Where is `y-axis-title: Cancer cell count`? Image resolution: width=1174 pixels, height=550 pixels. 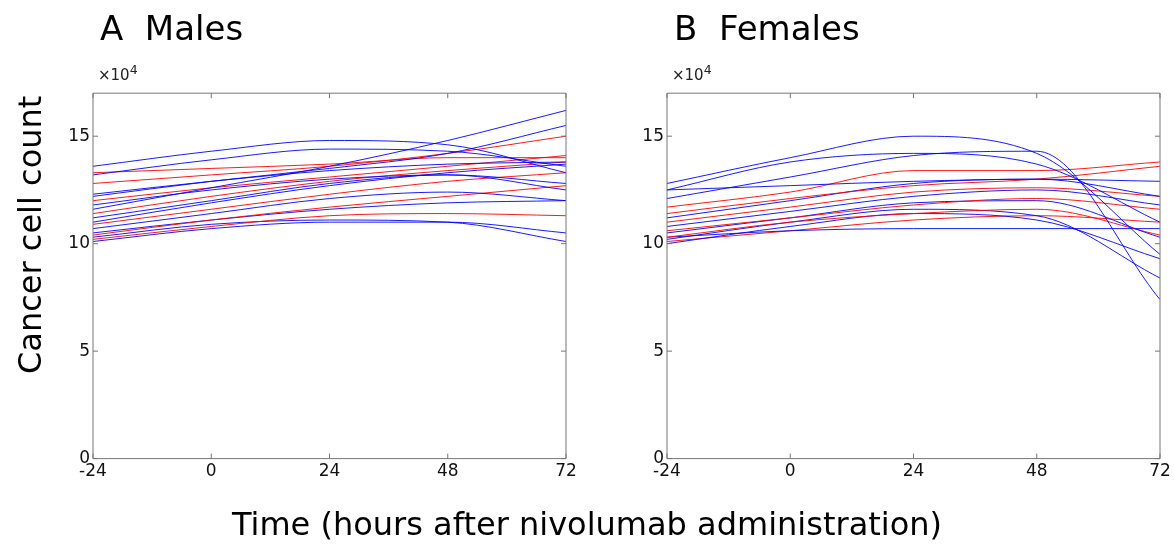
y-axis-title: Cancer cell count is located at coordinates (30, 234).